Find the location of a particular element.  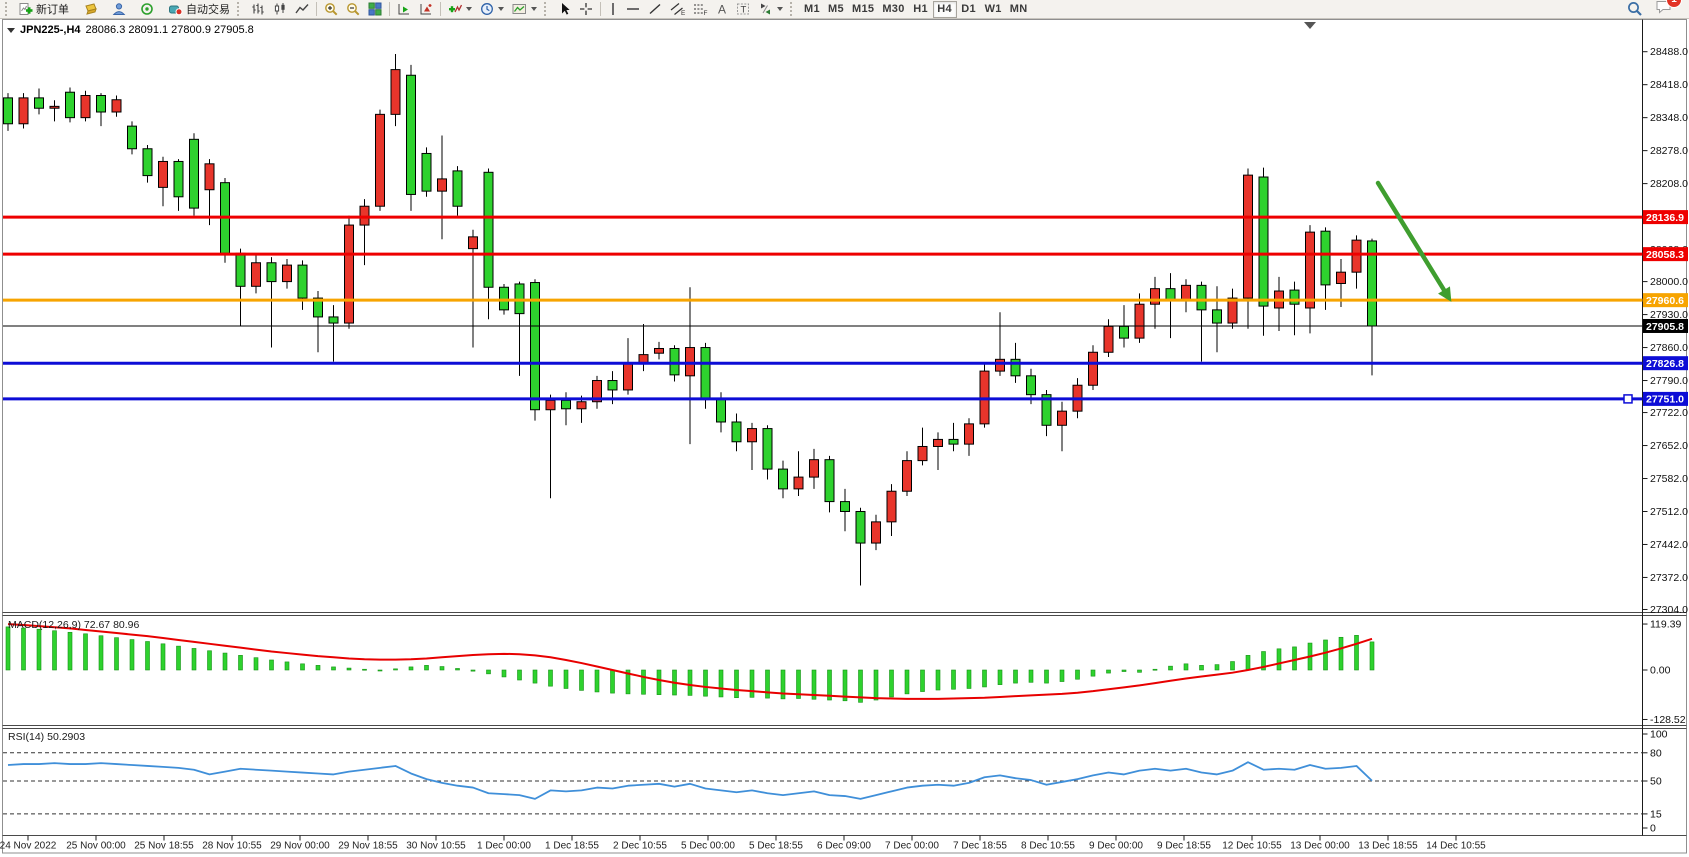

crosshair-icon is located at coordinates (586, 9).